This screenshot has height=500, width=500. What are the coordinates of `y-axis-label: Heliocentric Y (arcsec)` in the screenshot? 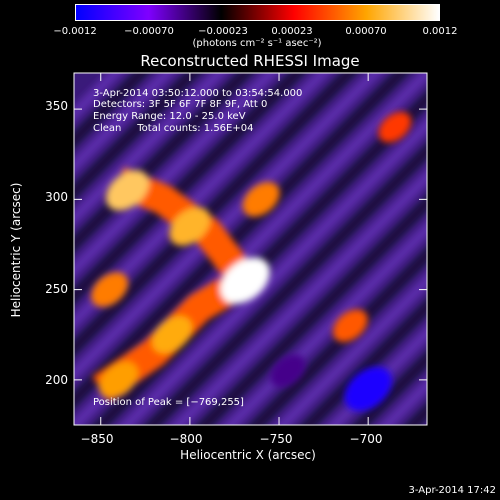 It's located at (16, 250).